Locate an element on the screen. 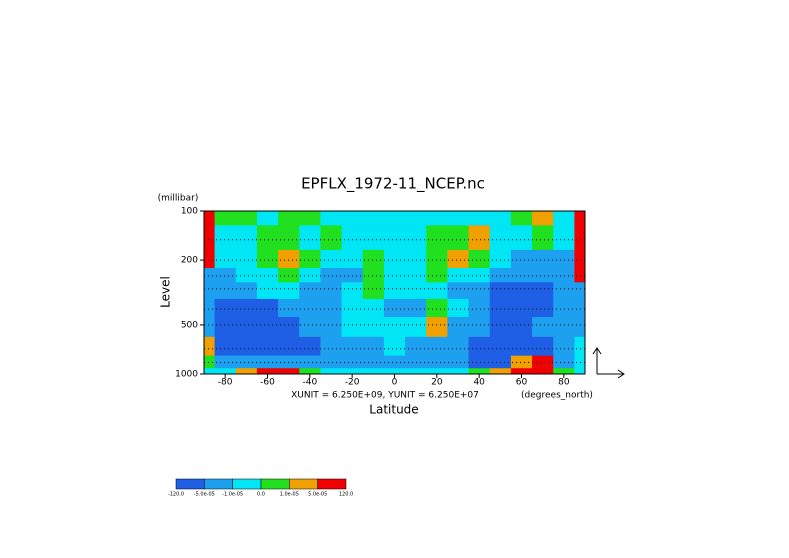 The height and width of the screenshot is (558, 789). colorbar-label: -120.0 is located at coordinates (176, 495).